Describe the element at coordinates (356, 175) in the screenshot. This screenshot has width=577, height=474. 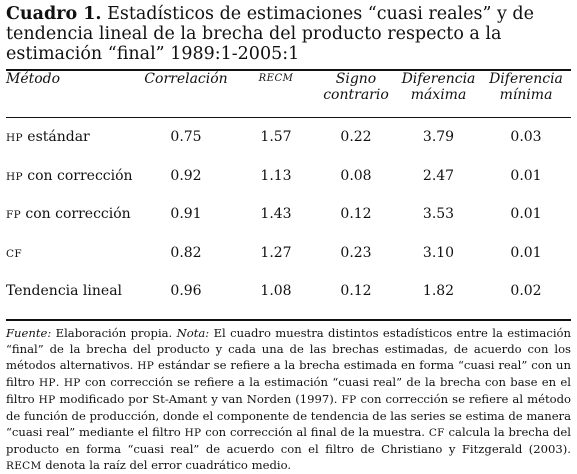
I see `cell-sign: 0.08` at that location.